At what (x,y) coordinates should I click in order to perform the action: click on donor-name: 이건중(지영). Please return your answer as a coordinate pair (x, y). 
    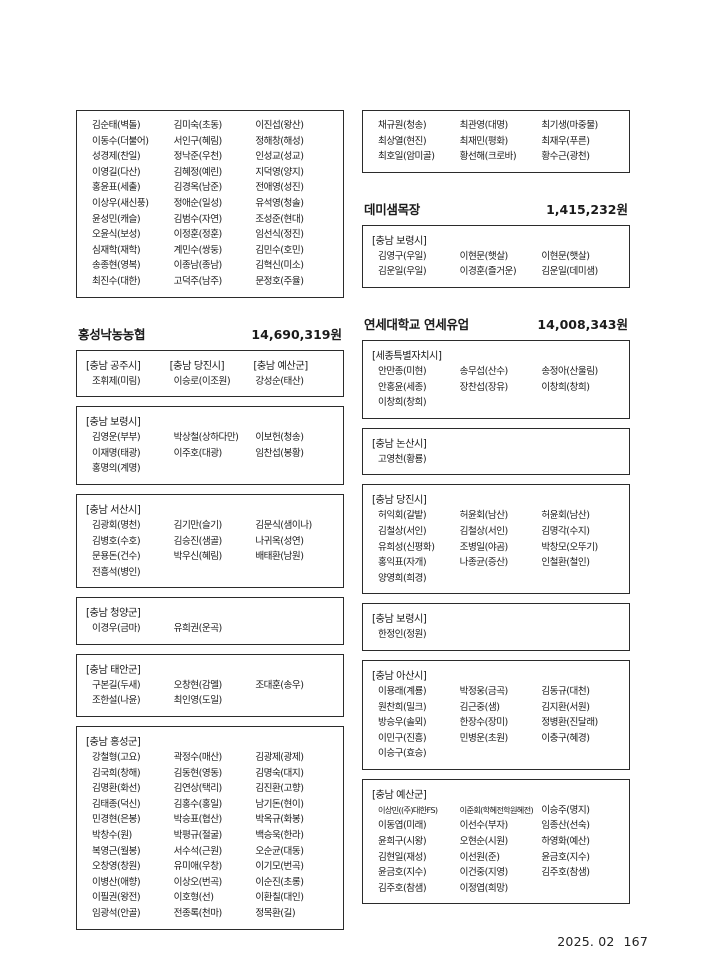
    Looking at the image, I should click on (484, 873).